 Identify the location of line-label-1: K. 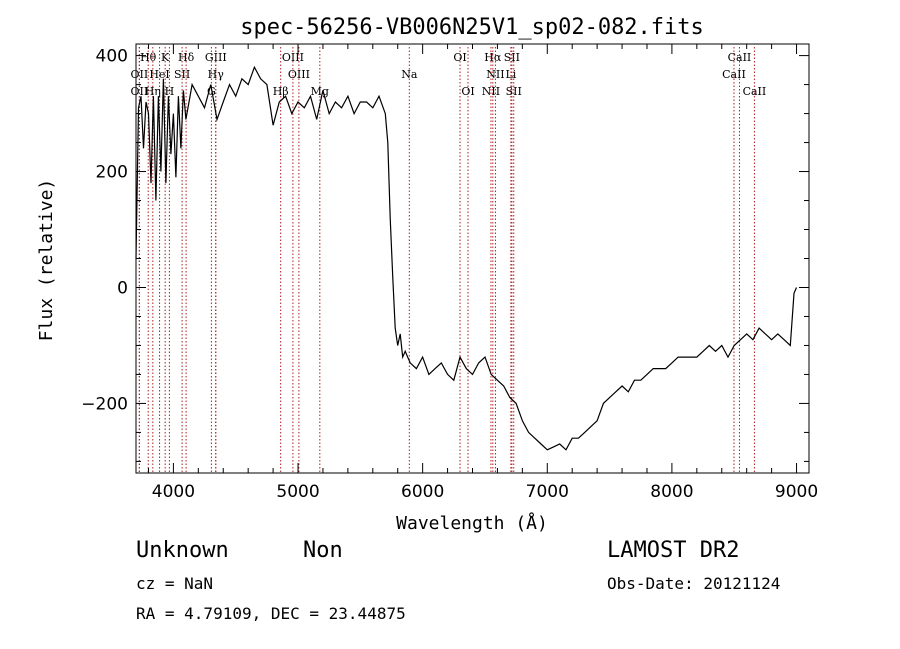
(165, 57).